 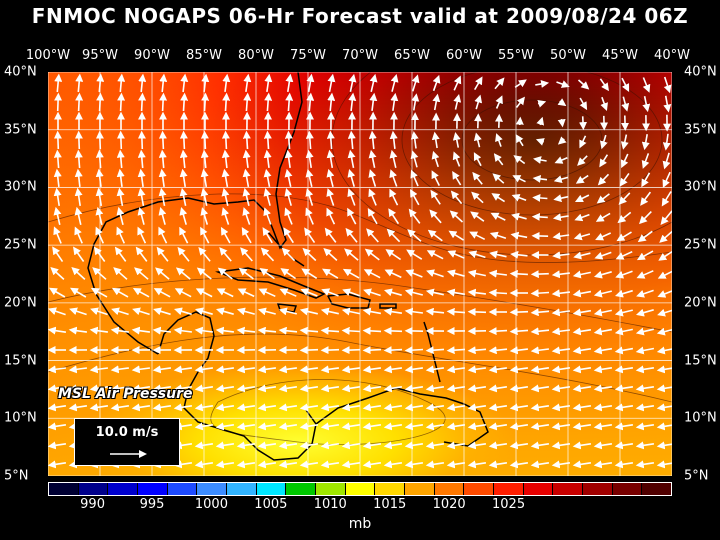 I want to click on latitude-label-right: 25°N, so click(x=700, y=245).